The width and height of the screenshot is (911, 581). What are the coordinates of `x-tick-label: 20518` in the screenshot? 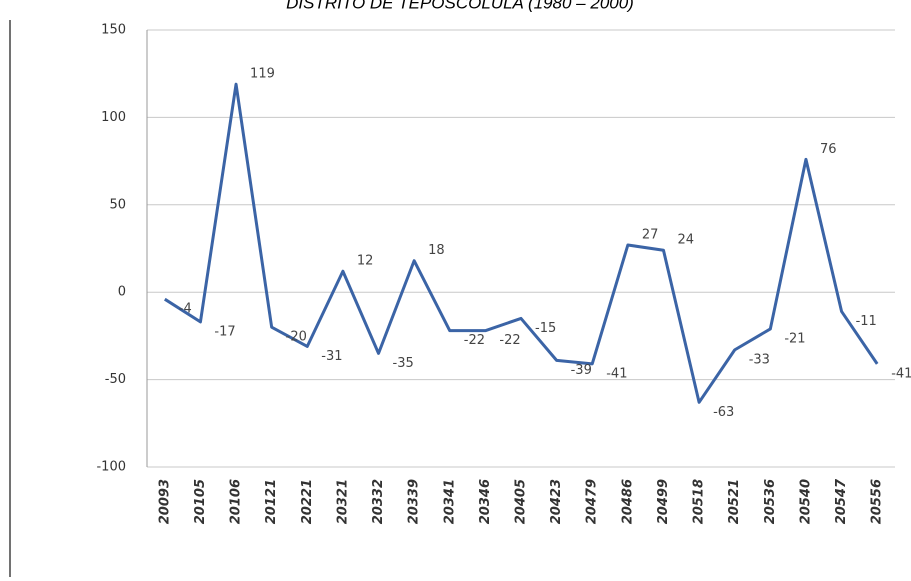 It's located at (699, 501).